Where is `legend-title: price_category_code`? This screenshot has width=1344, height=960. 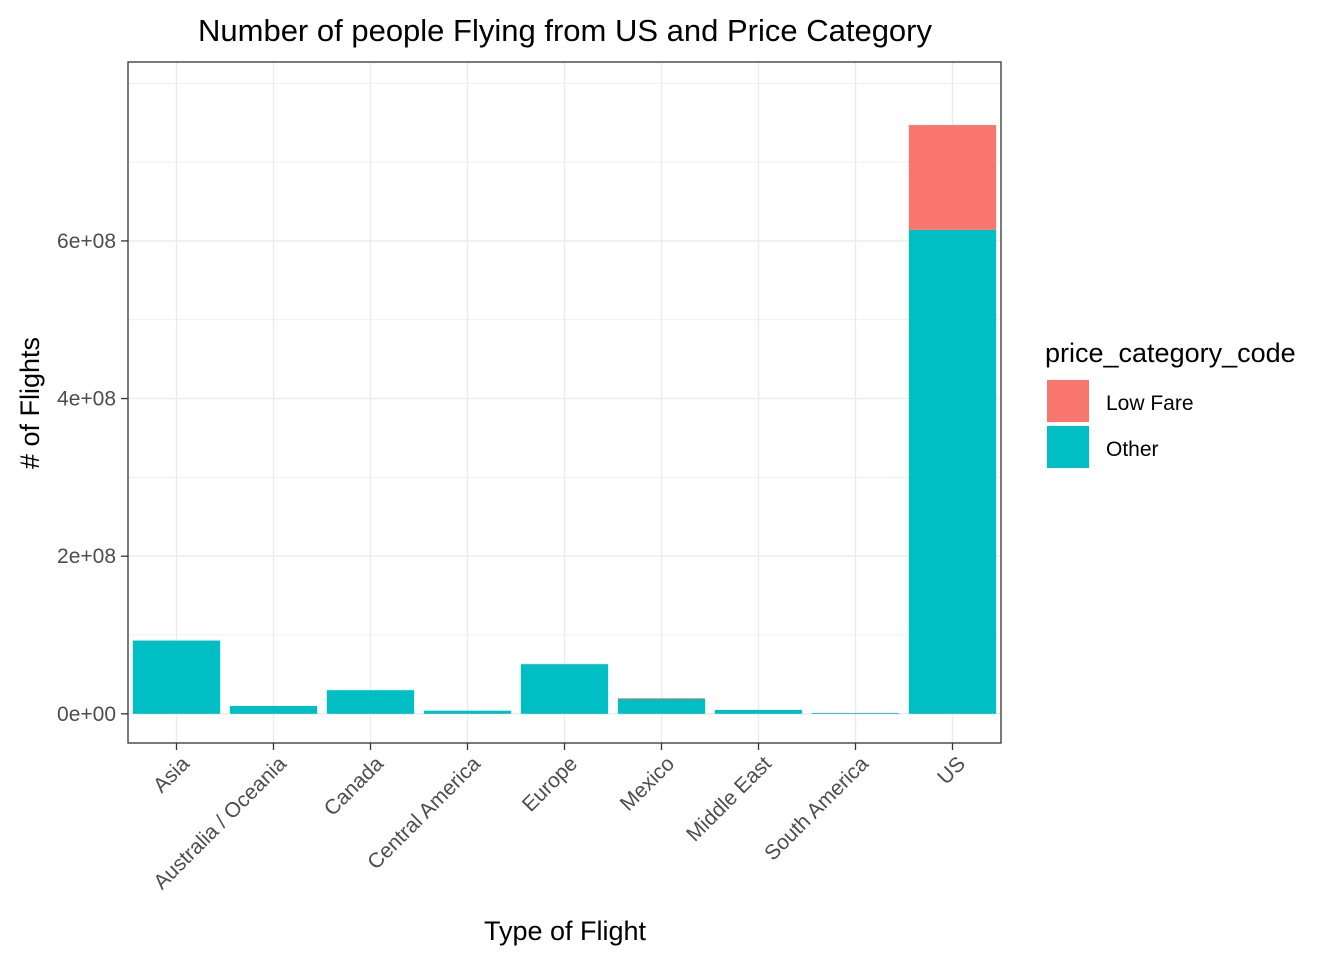
legend-title: price_category_code is located at coordinates (1170, 353).